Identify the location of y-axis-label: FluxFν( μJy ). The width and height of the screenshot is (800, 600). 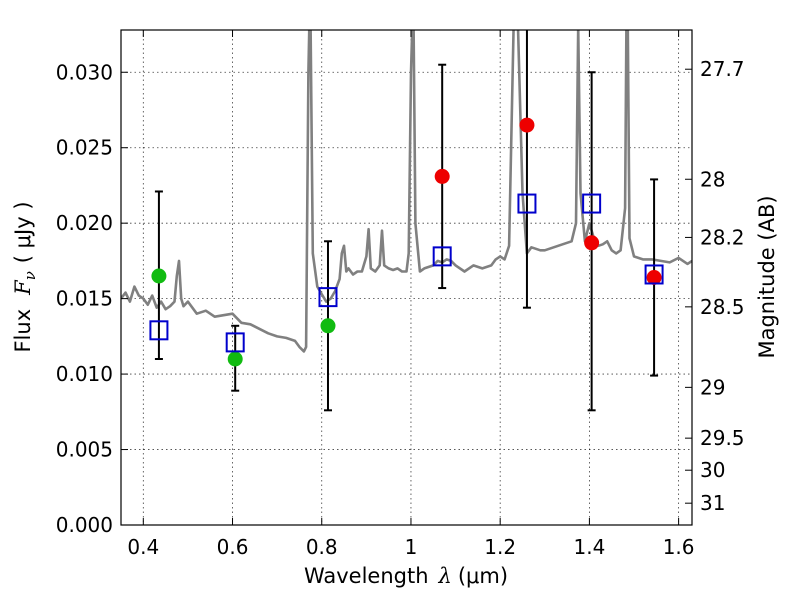
(25, 276).